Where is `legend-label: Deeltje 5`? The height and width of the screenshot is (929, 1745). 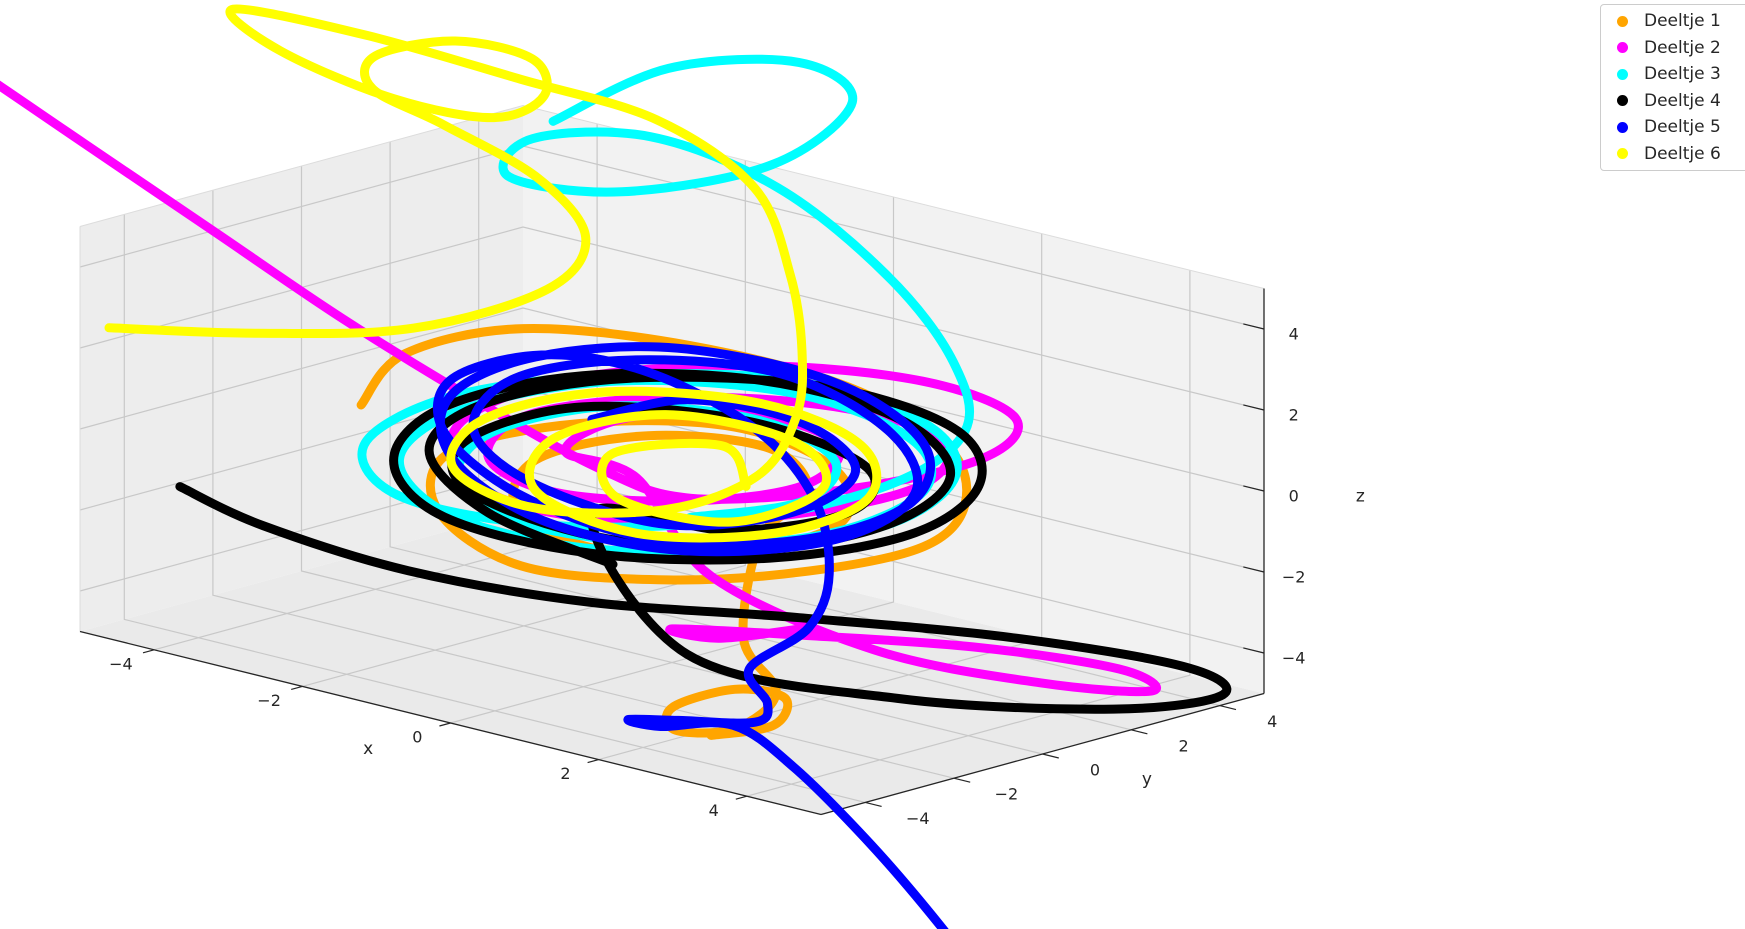
legend-label: Deeltje 5 is located at coordinates (1682, 127).